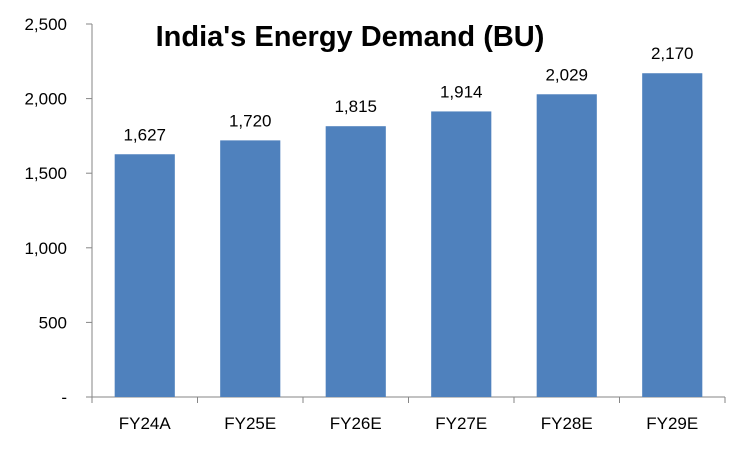  Describe the element at coordinates (461, 423) in the screenshot. I see `x-tick-label: FY27E` at that location.